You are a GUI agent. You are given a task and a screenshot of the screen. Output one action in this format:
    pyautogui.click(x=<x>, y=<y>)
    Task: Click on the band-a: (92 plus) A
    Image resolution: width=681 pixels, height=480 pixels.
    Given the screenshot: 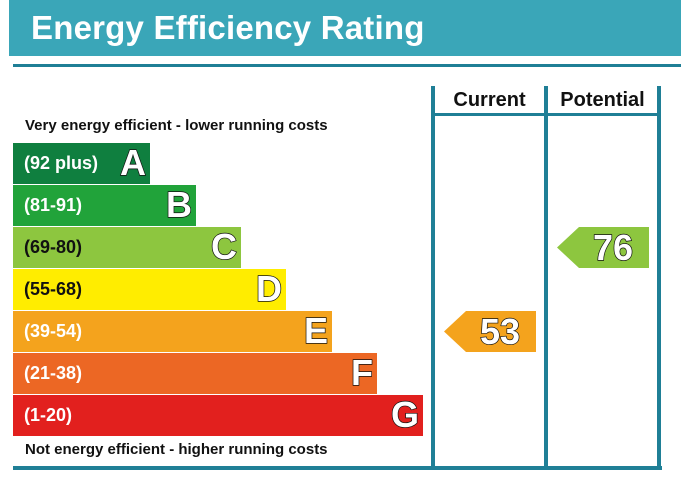 What is the action you would take?
    pyautogui.click(x=81, y=162)
    